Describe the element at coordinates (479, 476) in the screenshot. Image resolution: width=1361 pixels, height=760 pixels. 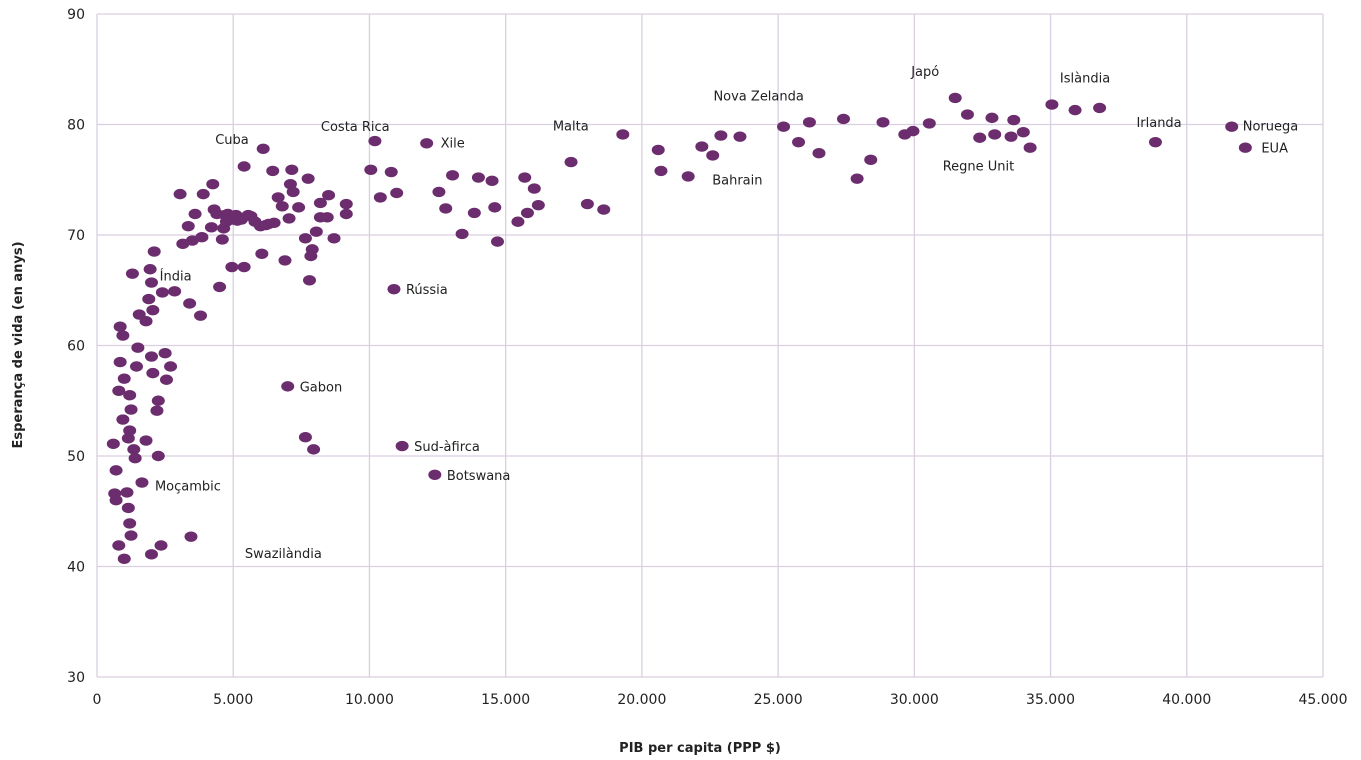
I see `point-annotation: Botswana` at that location.